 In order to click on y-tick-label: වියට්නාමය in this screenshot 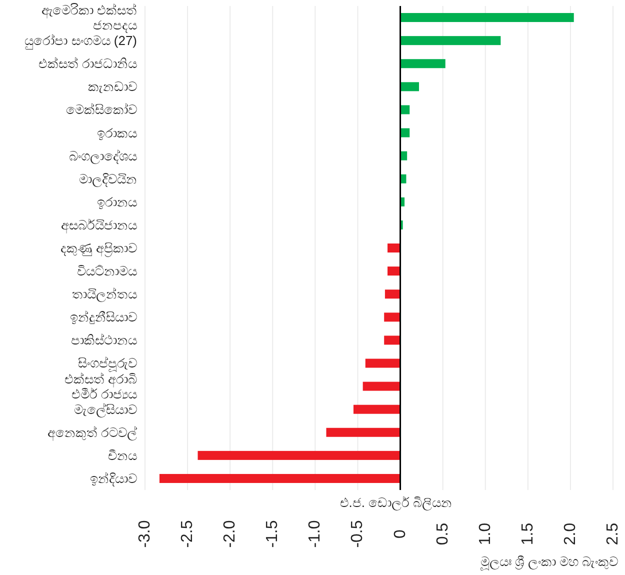, I will do `click(107, 271)`.